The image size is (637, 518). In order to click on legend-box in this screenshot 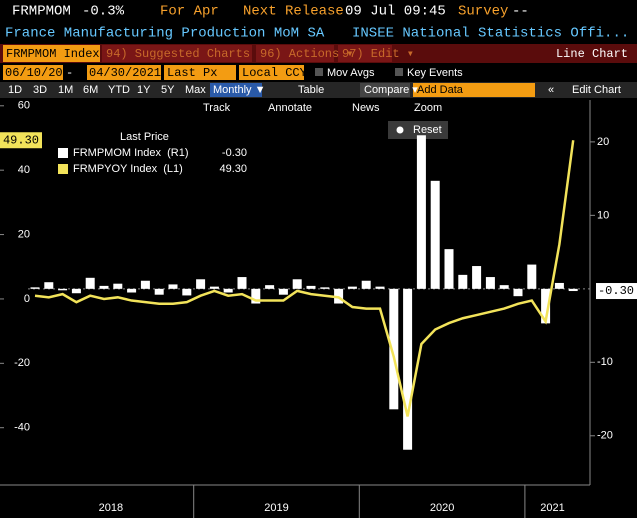, I will do `click(152, 154)`.